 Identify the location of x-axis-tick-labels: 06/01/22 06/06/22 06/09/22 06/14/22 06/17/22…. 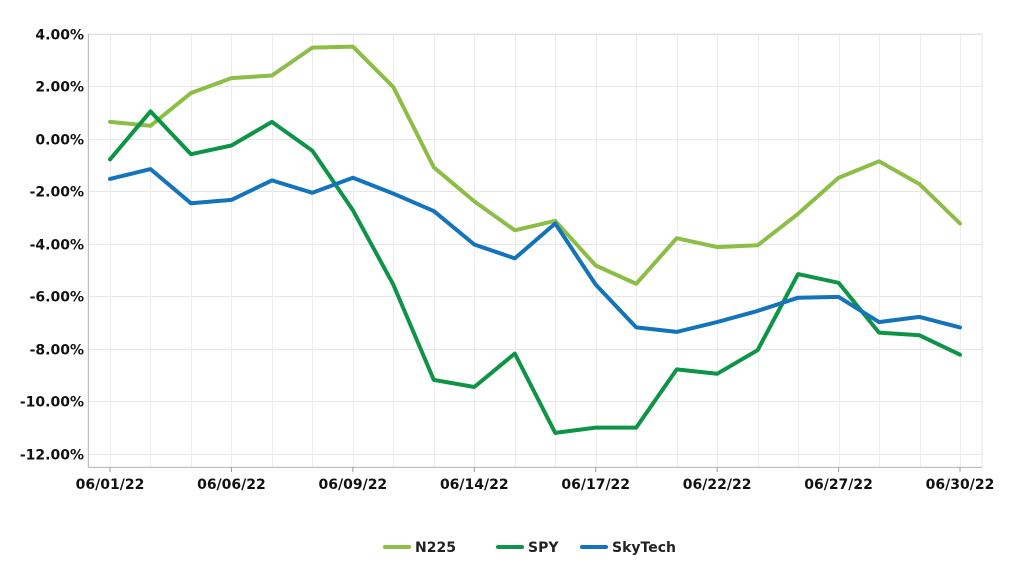
(535, 485).